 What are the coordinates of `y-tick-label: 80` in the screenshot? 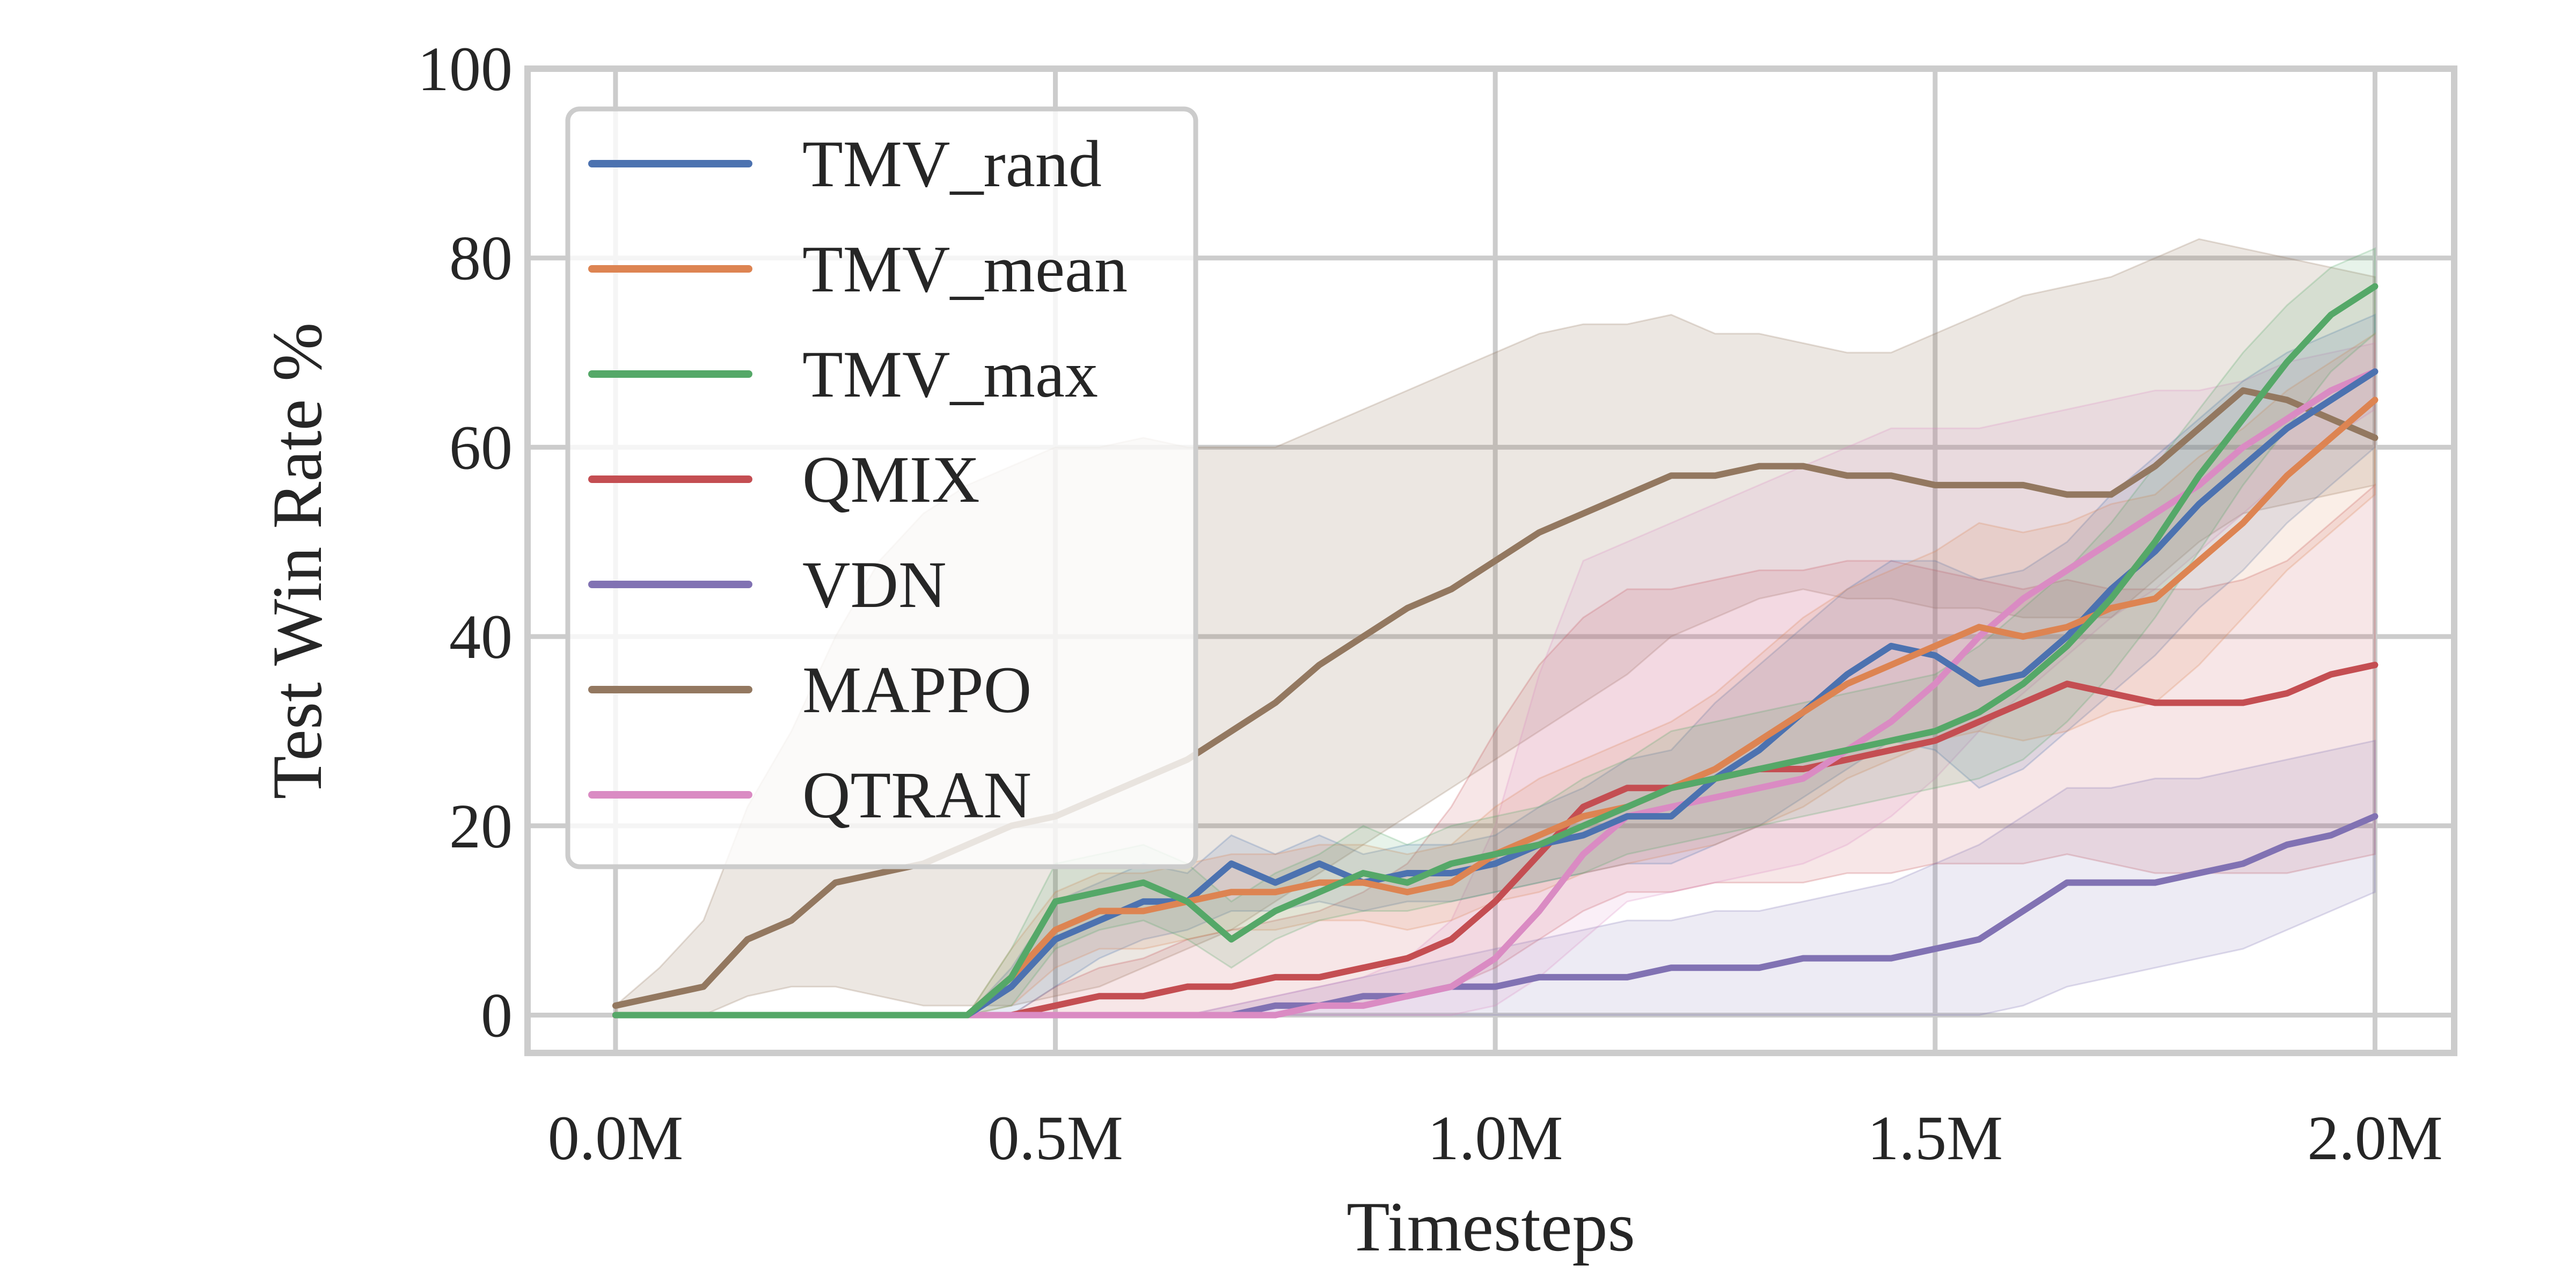 It's located at (481, 258).